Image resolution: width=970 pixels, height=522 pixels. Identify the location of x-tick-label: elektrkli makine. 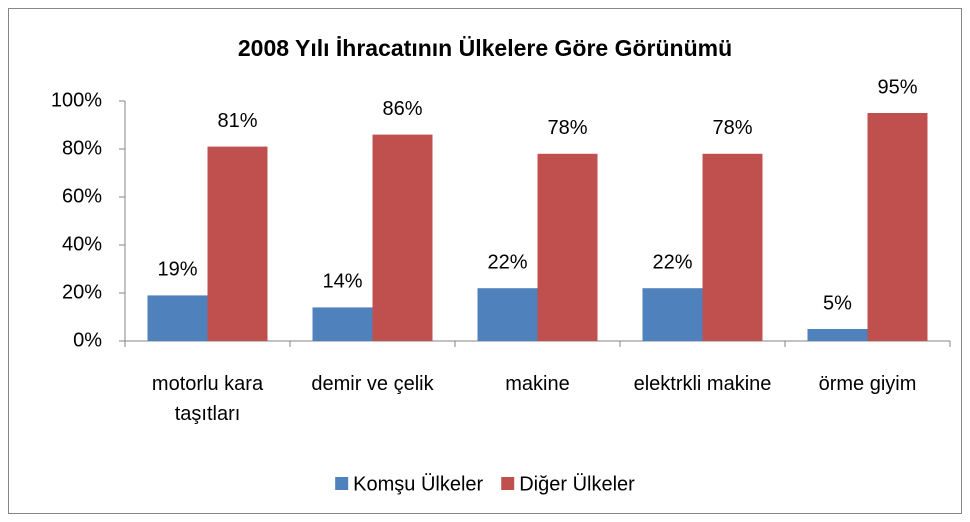
(703, 384).